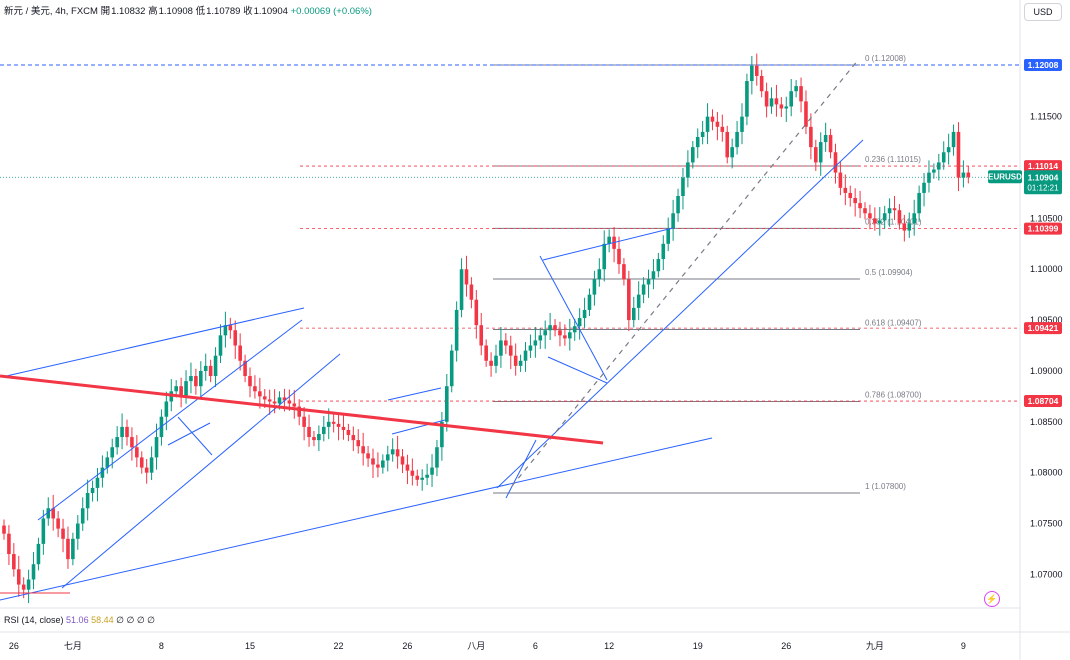 This screenshot has width=1070, height=660. I want to click on current-price-badge, so click(1043, 182).